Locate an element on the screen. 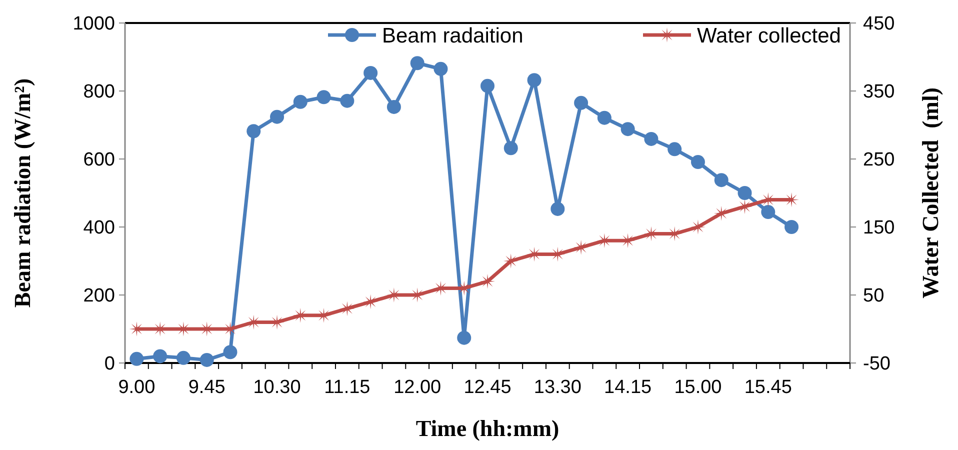 This screenshot has height=450, width=958. y2-tick-label: 250 is located at coordinates (879, 160).